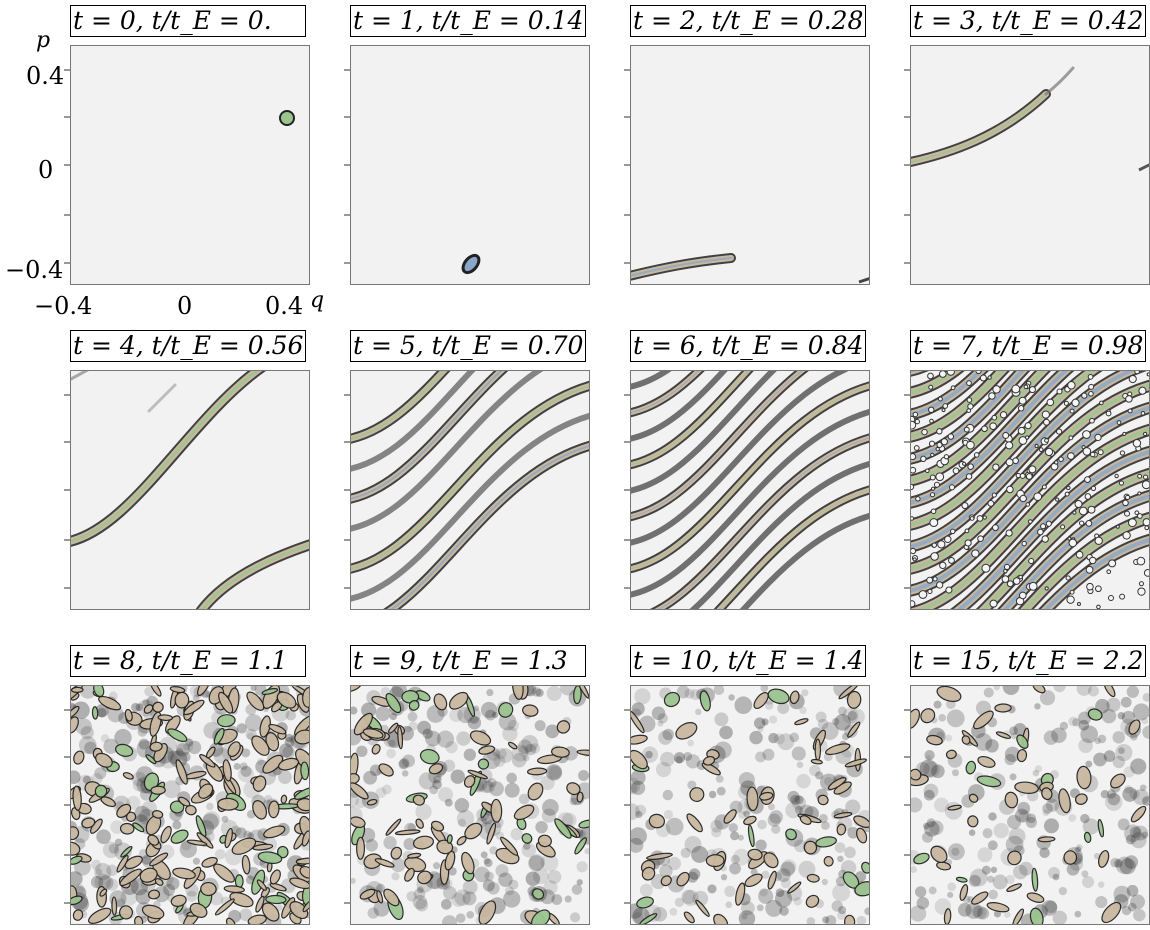 This screenshot has height=930, width=1150. I want to click on panel-title: t = 9, t/t_E = 1.3, so click(468, 661).